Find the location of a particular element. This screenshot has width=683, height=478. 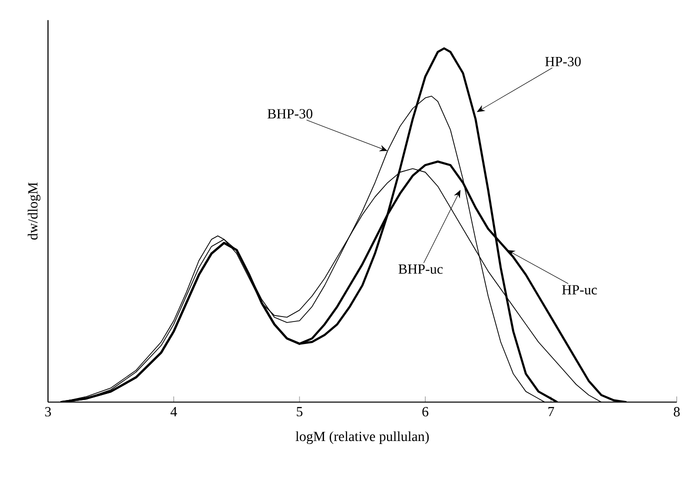

y-axis-title: dw/dlogM is located at coordinates (34, 211).